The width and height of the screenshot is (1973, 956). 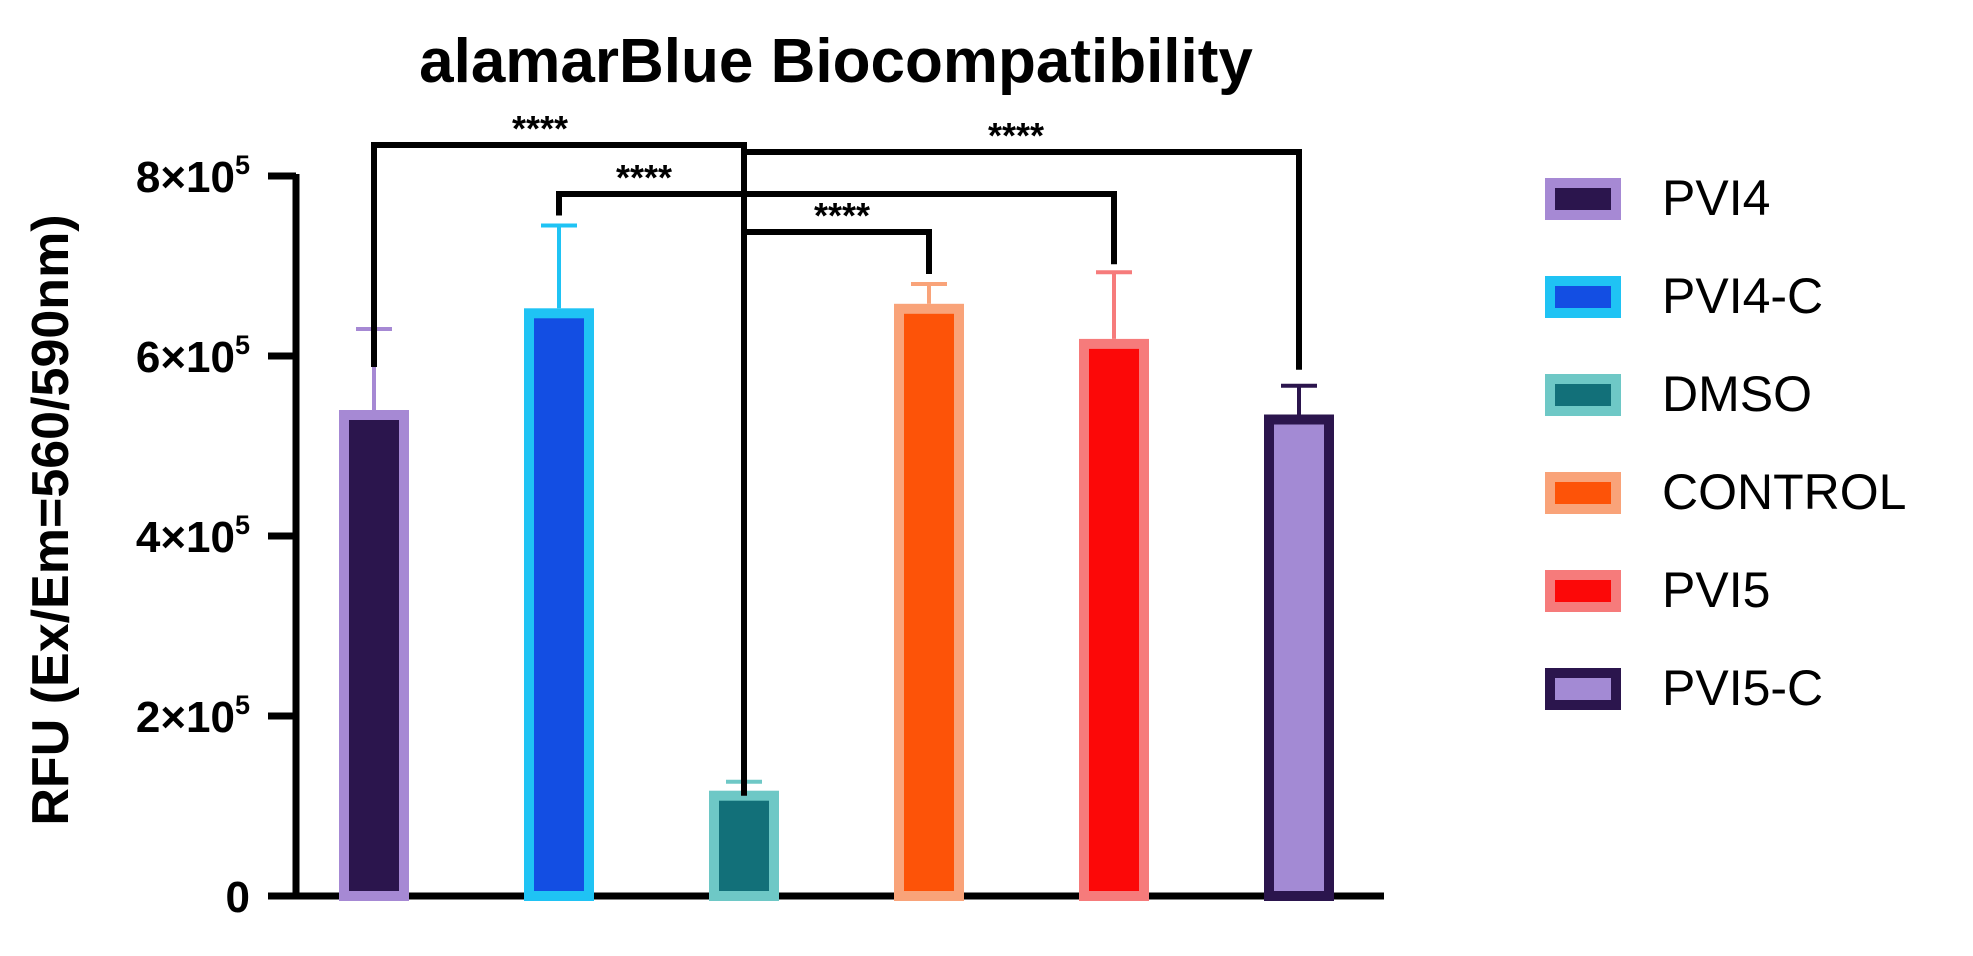 What do you see at coordinates (1725, 443) in the screenshot?
I see `legend: PVI4 PVI4-C DMSO CONTROL PVI5 PVI5-C` at bounding box center [1725, 443].